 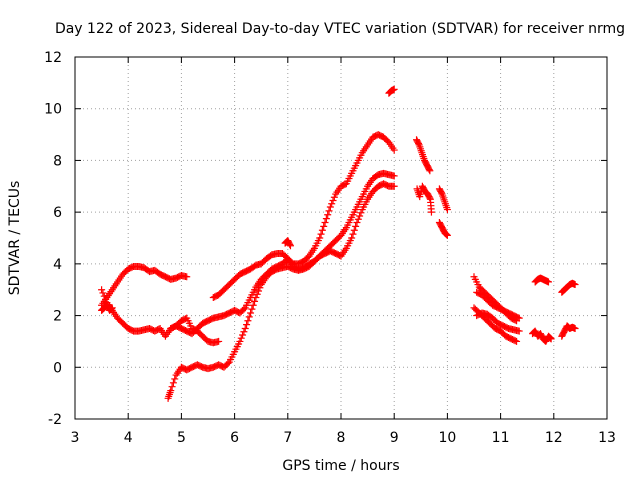 I want to click on series-track-d, so click(x=282, y=259).